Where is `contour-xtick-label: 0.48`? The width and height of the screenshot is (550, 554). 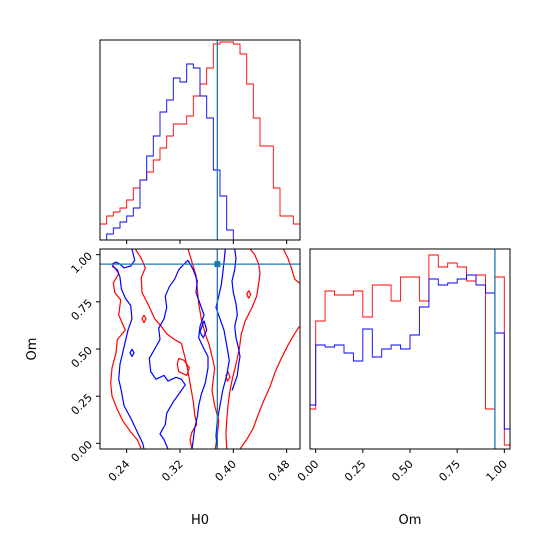 contour-xtick-label: 0.48 is located at coordinates (279, 471).